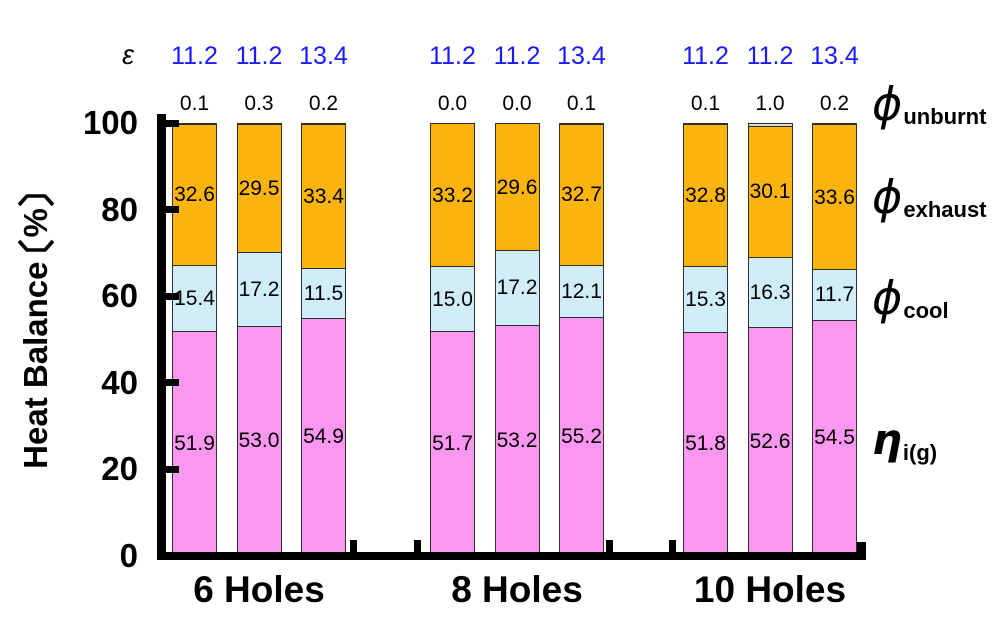  What do you see at coordinates (705, 195) in the screenshot?
I see `segment-value-exhaust: 32.8` at bounding box center [705, 195].